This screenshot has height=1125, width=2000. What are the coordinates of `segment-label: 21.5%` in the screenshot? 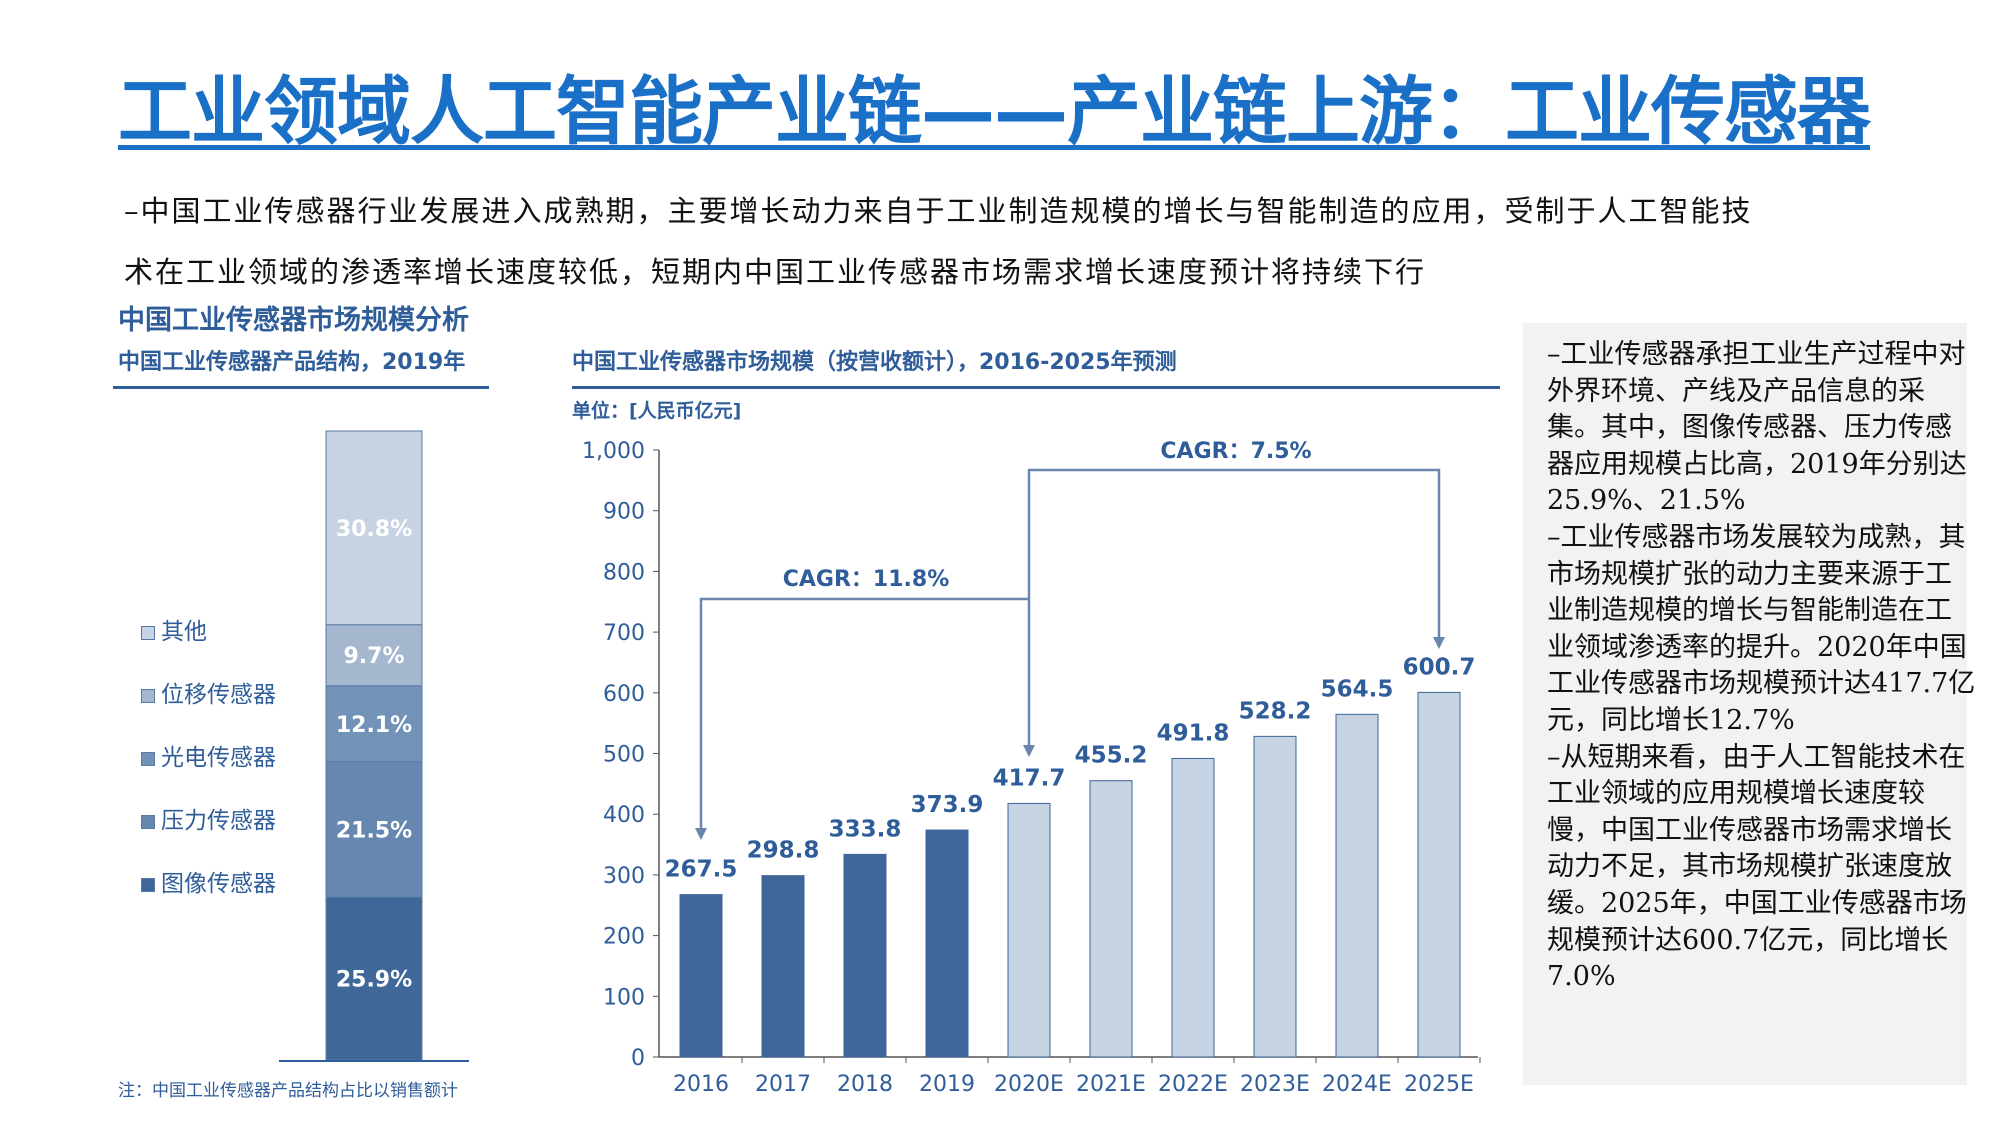 It's located at (374, 830).